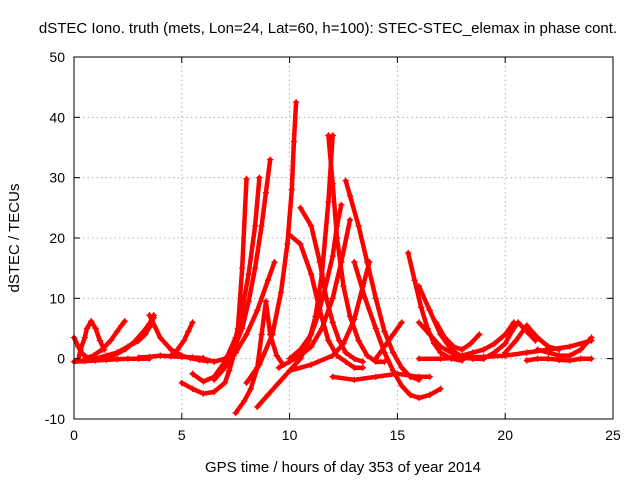  Describe the element at coordinates (290, 435) in the screenshot. I see `x-tick-label: 10` at that location.